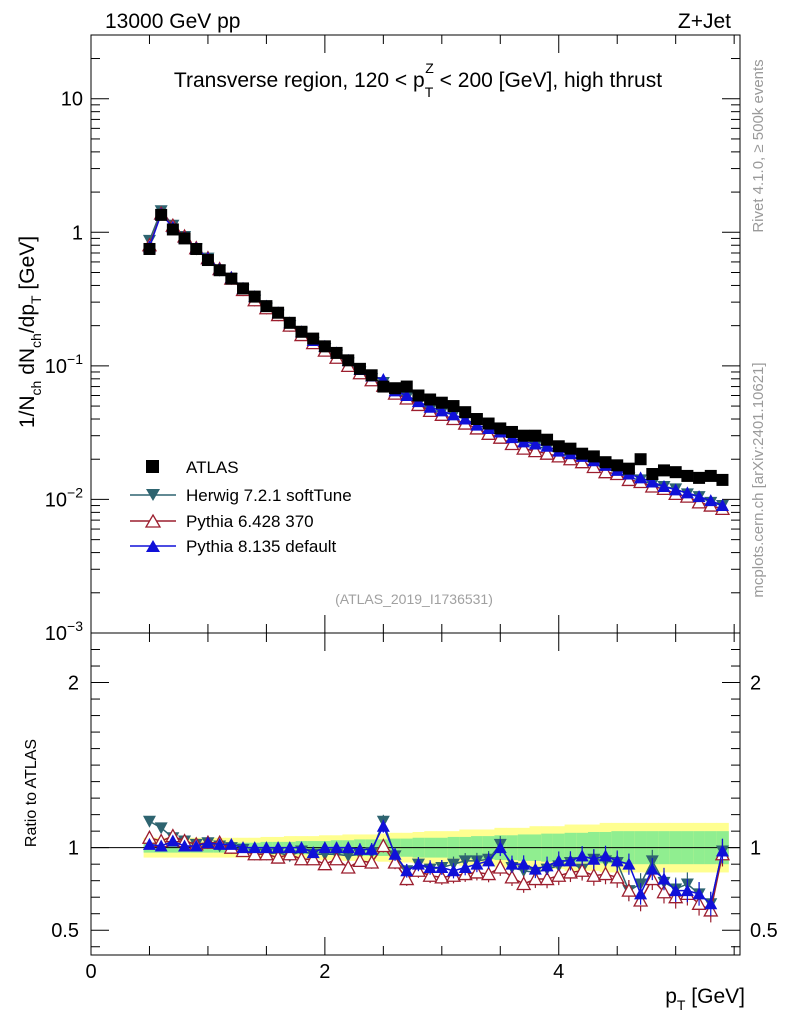 The height and width of the screenshot is (1024, 786). I want to click on ratio-ytick-label: 0.5, so click(65, 931).